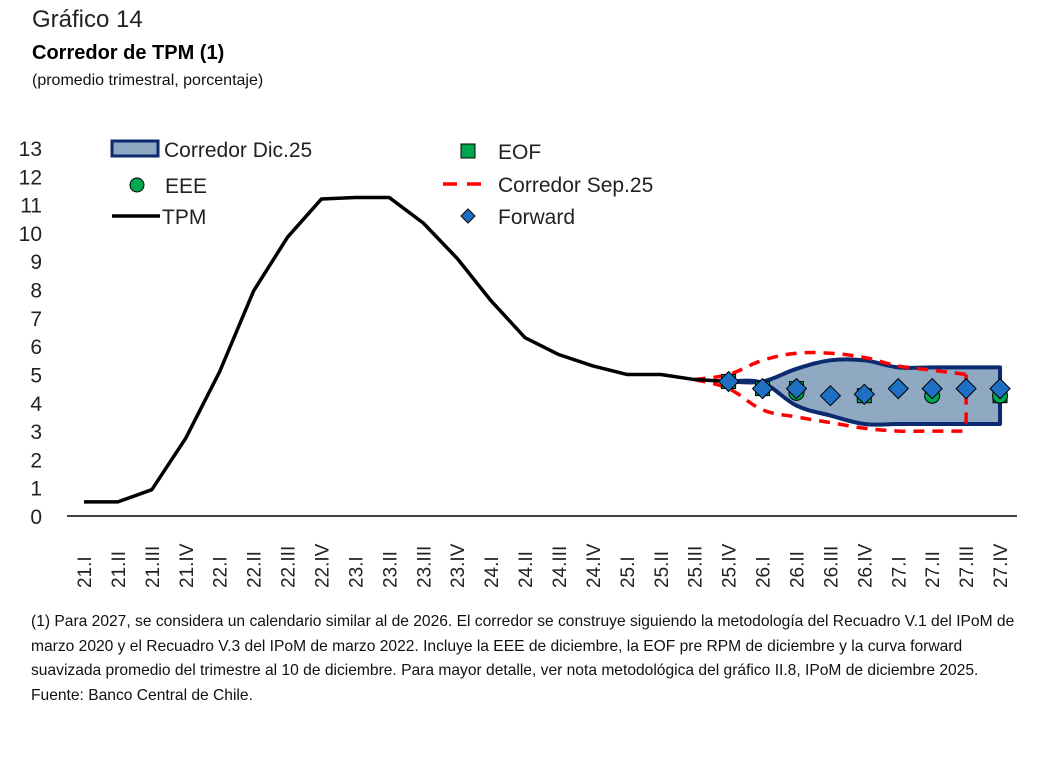  Describe the element at coordinates (594, 565) in the screenshot. I see `x-tick-label: 24.IV` at that location.